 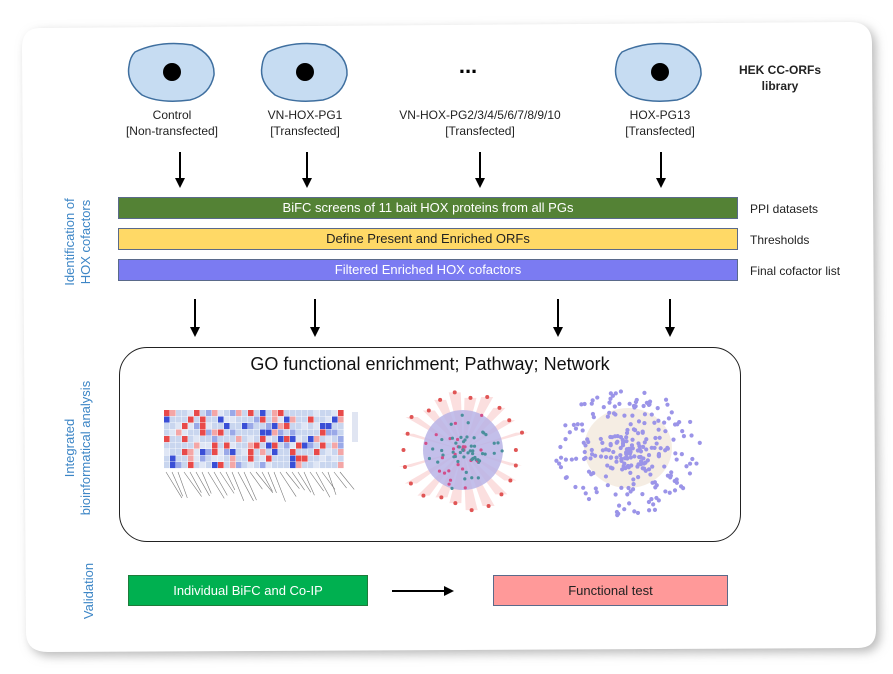 What do you see at coordinates (261, 456) in the screenshot?
I see `heatmap-thumbnail` at bounding box center [261, 456].